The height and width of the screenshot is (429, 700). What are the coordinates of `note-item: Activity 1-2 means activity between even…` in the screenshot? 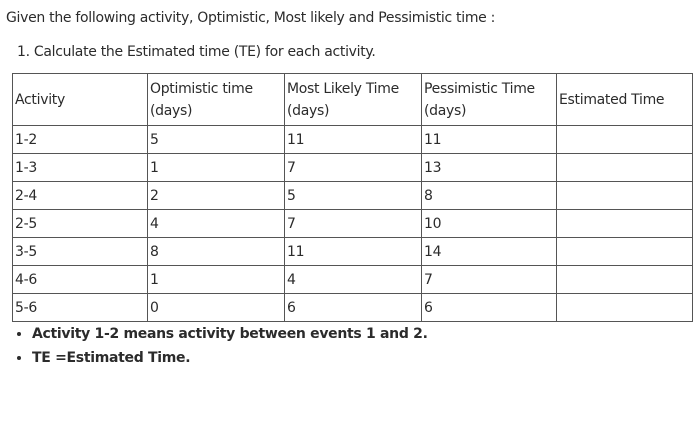 It's located at (230, 334).